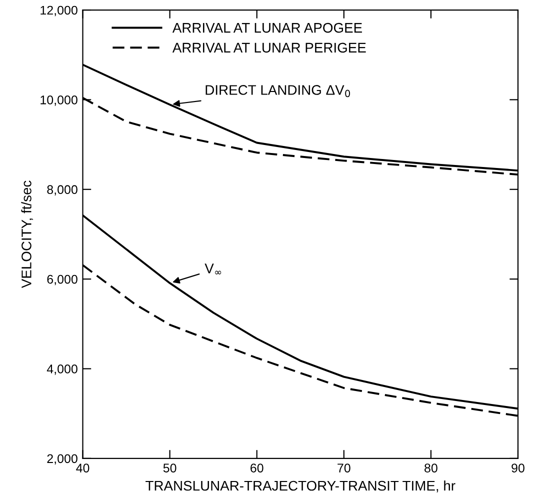  I want to click on x-tick-label: 70, so click(344, 468).